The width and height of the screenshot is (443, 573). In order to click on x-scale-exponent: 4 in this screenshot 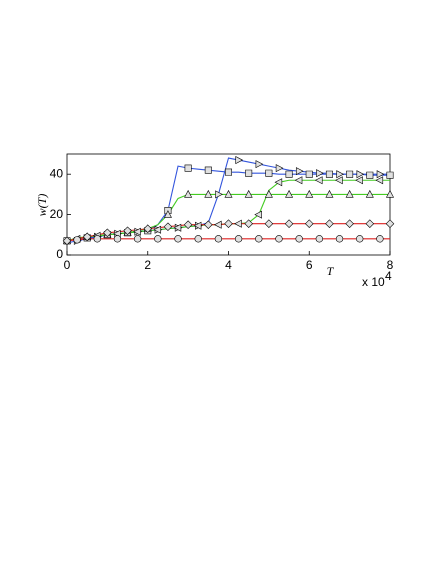, I will do `click(388, 276)`.